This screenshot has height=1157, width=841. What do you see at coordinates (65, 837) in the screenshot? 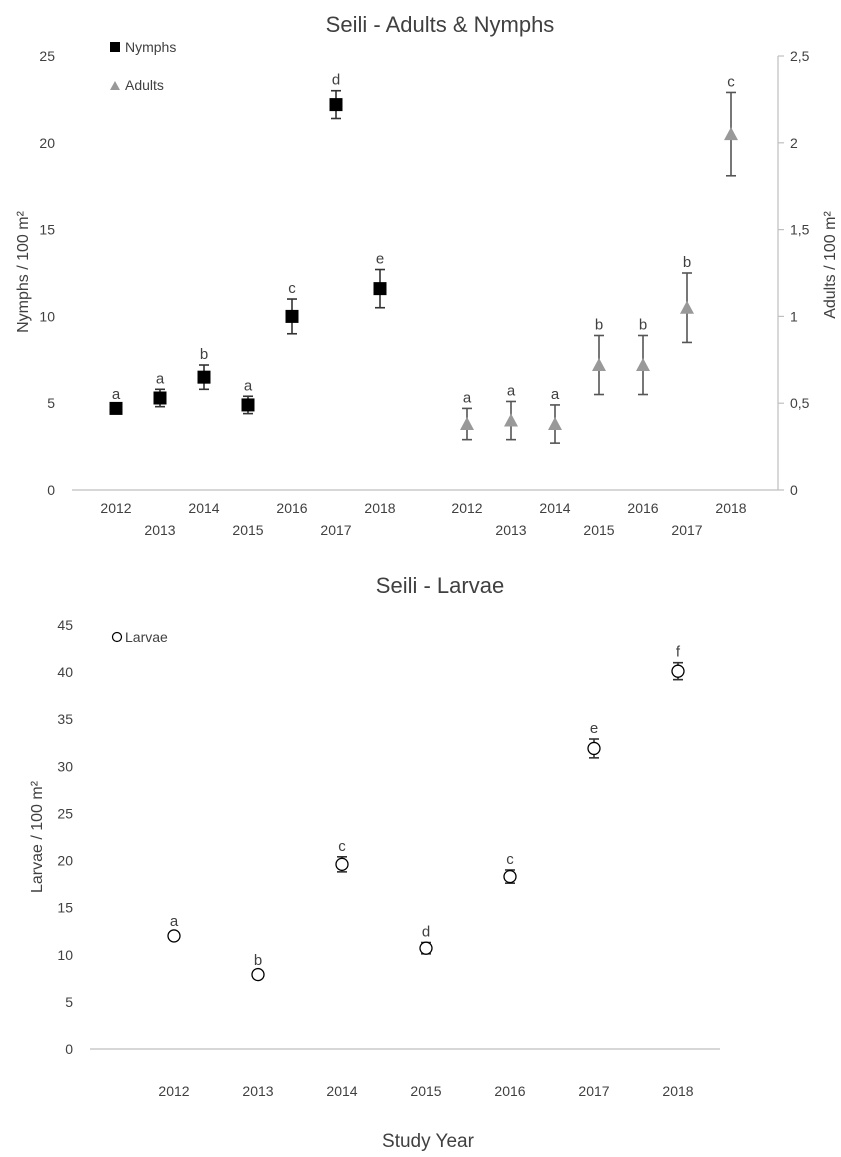
I see `y-ticks: 0 5 10 15 20 25 30 35 40 45` at bounding box center [65, 837].